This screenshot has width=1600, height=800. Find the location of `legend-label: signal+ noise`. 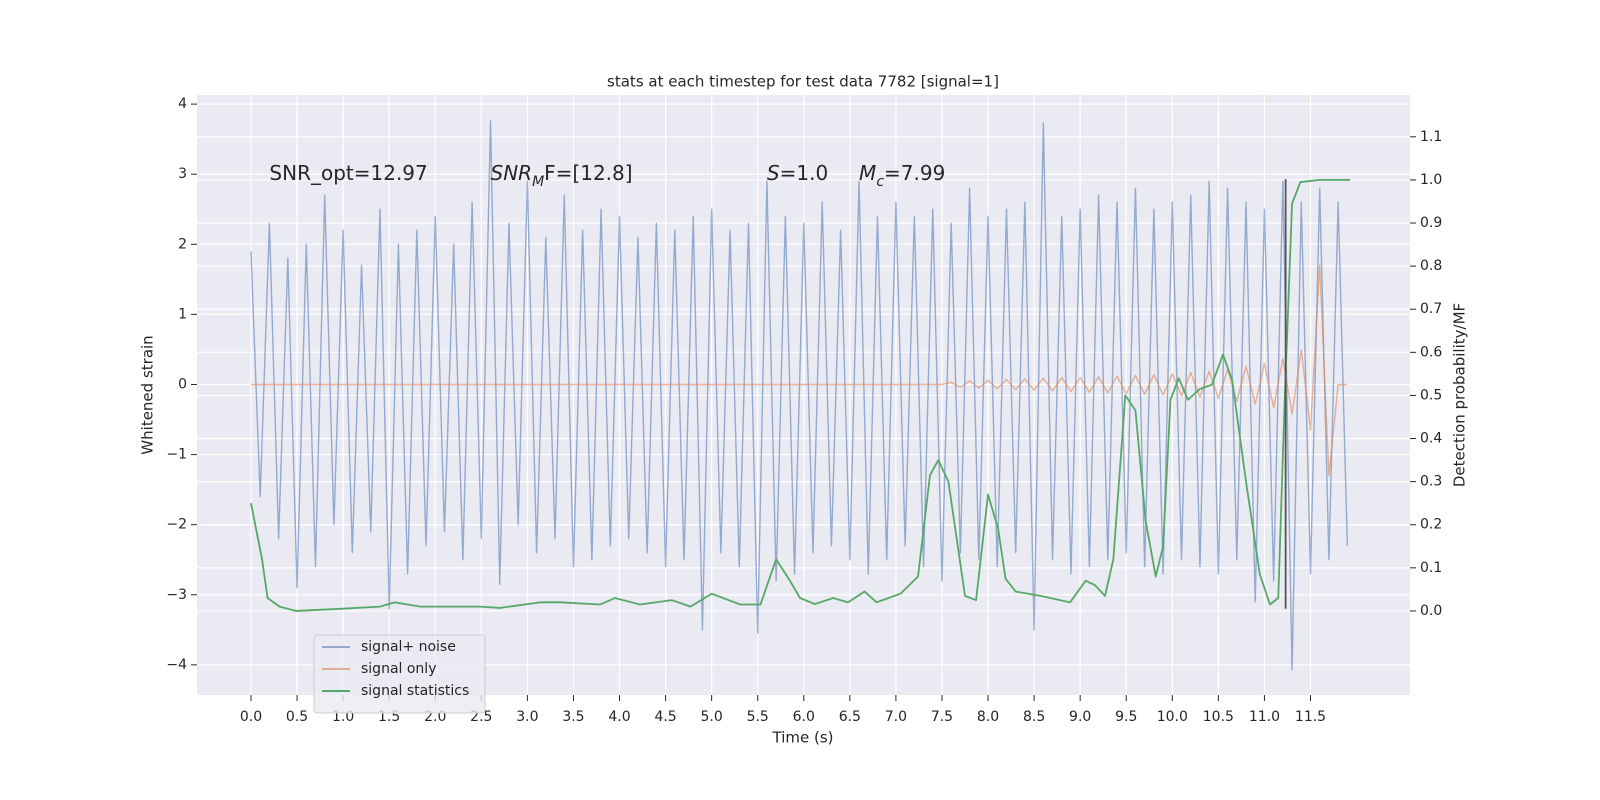

legend-label: signal+ noise is located at coordinates (408, 647).